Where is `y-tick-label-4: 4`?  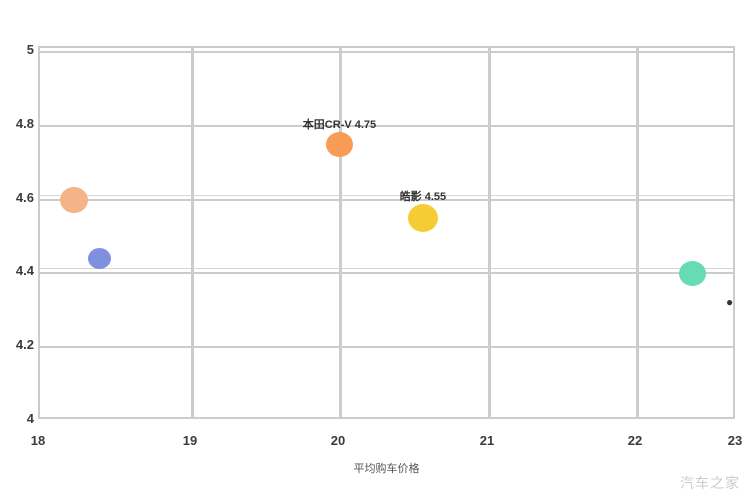
y-tick-label-4: 4 is located at coordinates (30, 418).